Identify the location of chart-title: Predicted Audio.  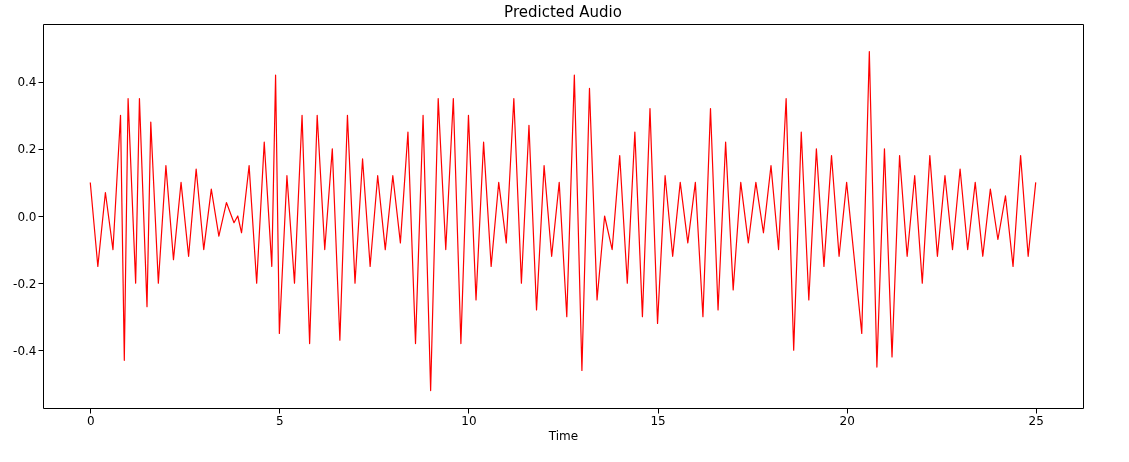
(563, 12).